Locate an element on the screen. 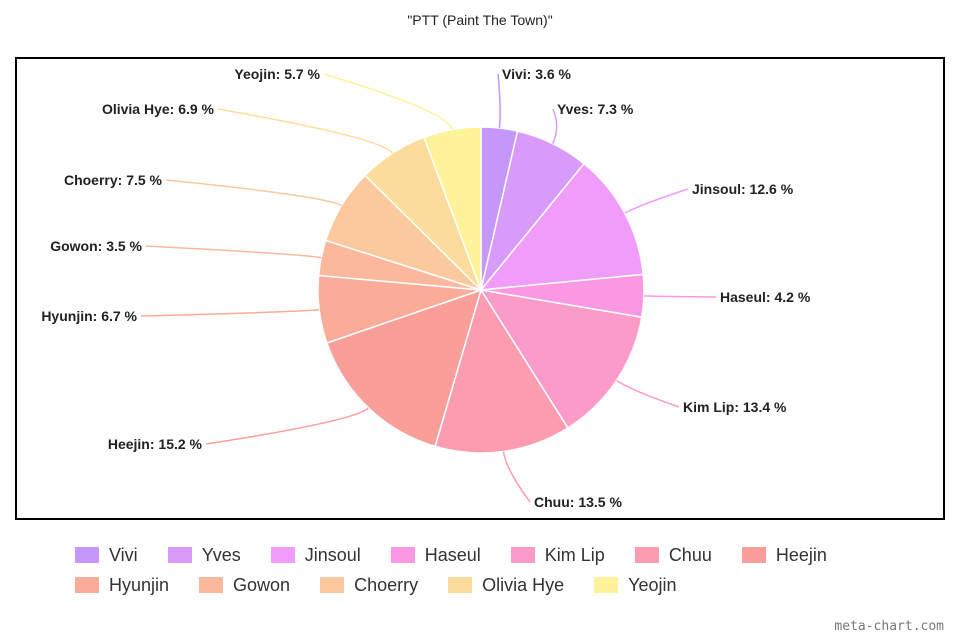  slice-label-jinsoul: Jinsoul: 12.6 % is located at coordinates (743, 189).